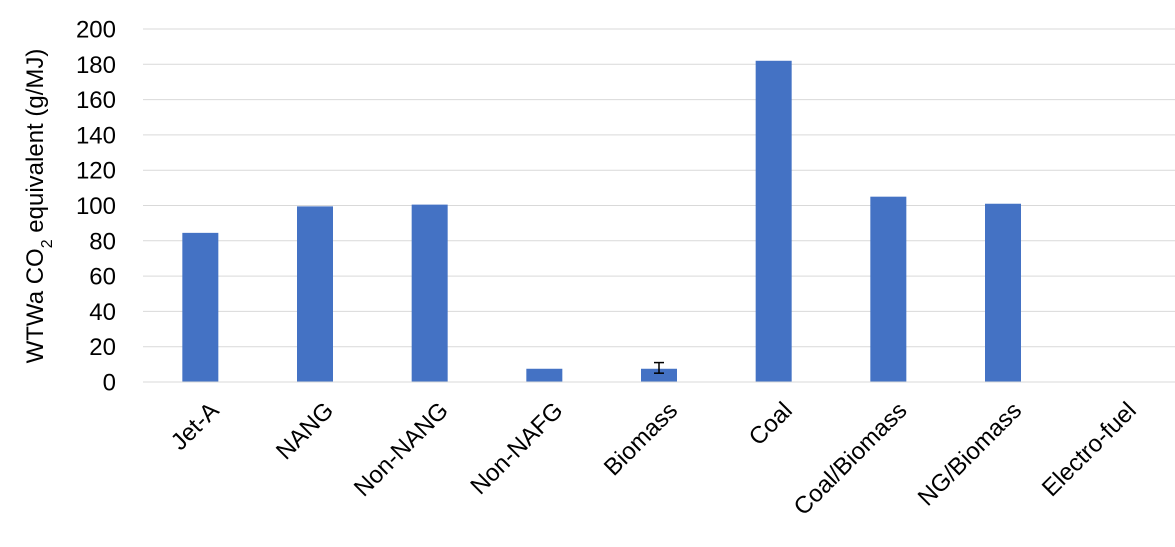 This screenshot has height=547, width=1175. Describe the element at coordinates (102, 312) in the screenshot. I see `y-tick-label: 40` at that location.